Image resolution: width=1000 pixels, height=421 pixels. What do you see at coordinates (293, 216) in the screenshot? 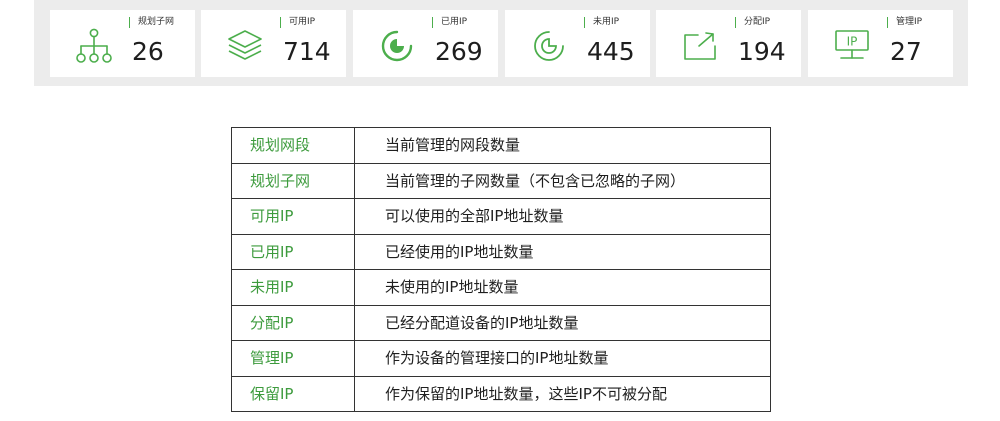
I see `legend-term: 可用IP` at bounding box center [293, 216].